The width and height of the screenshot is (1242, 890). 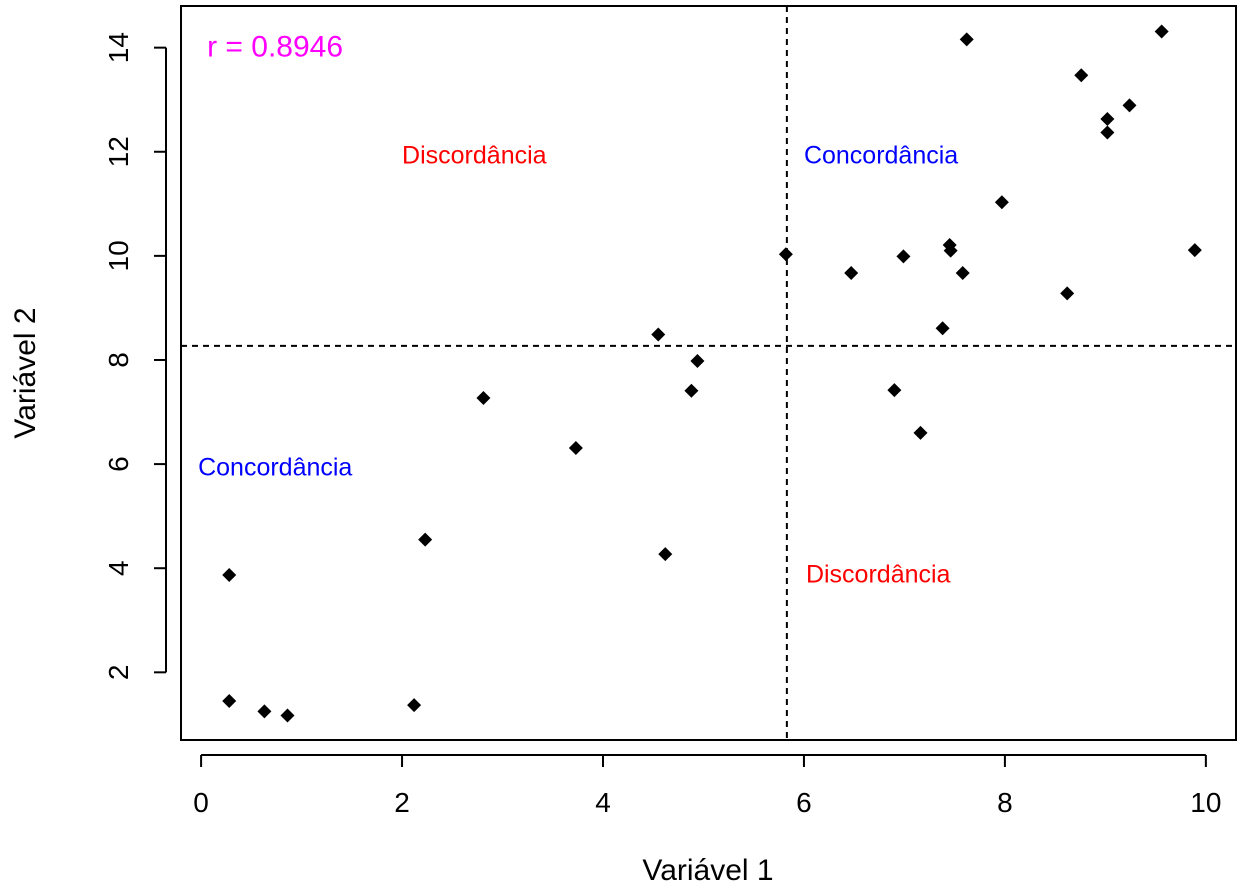 What do you see at coordinates (275, 47) in the screenshot?
I see `correlation-label: r = 0.8946` at bounding box center [275, 47].